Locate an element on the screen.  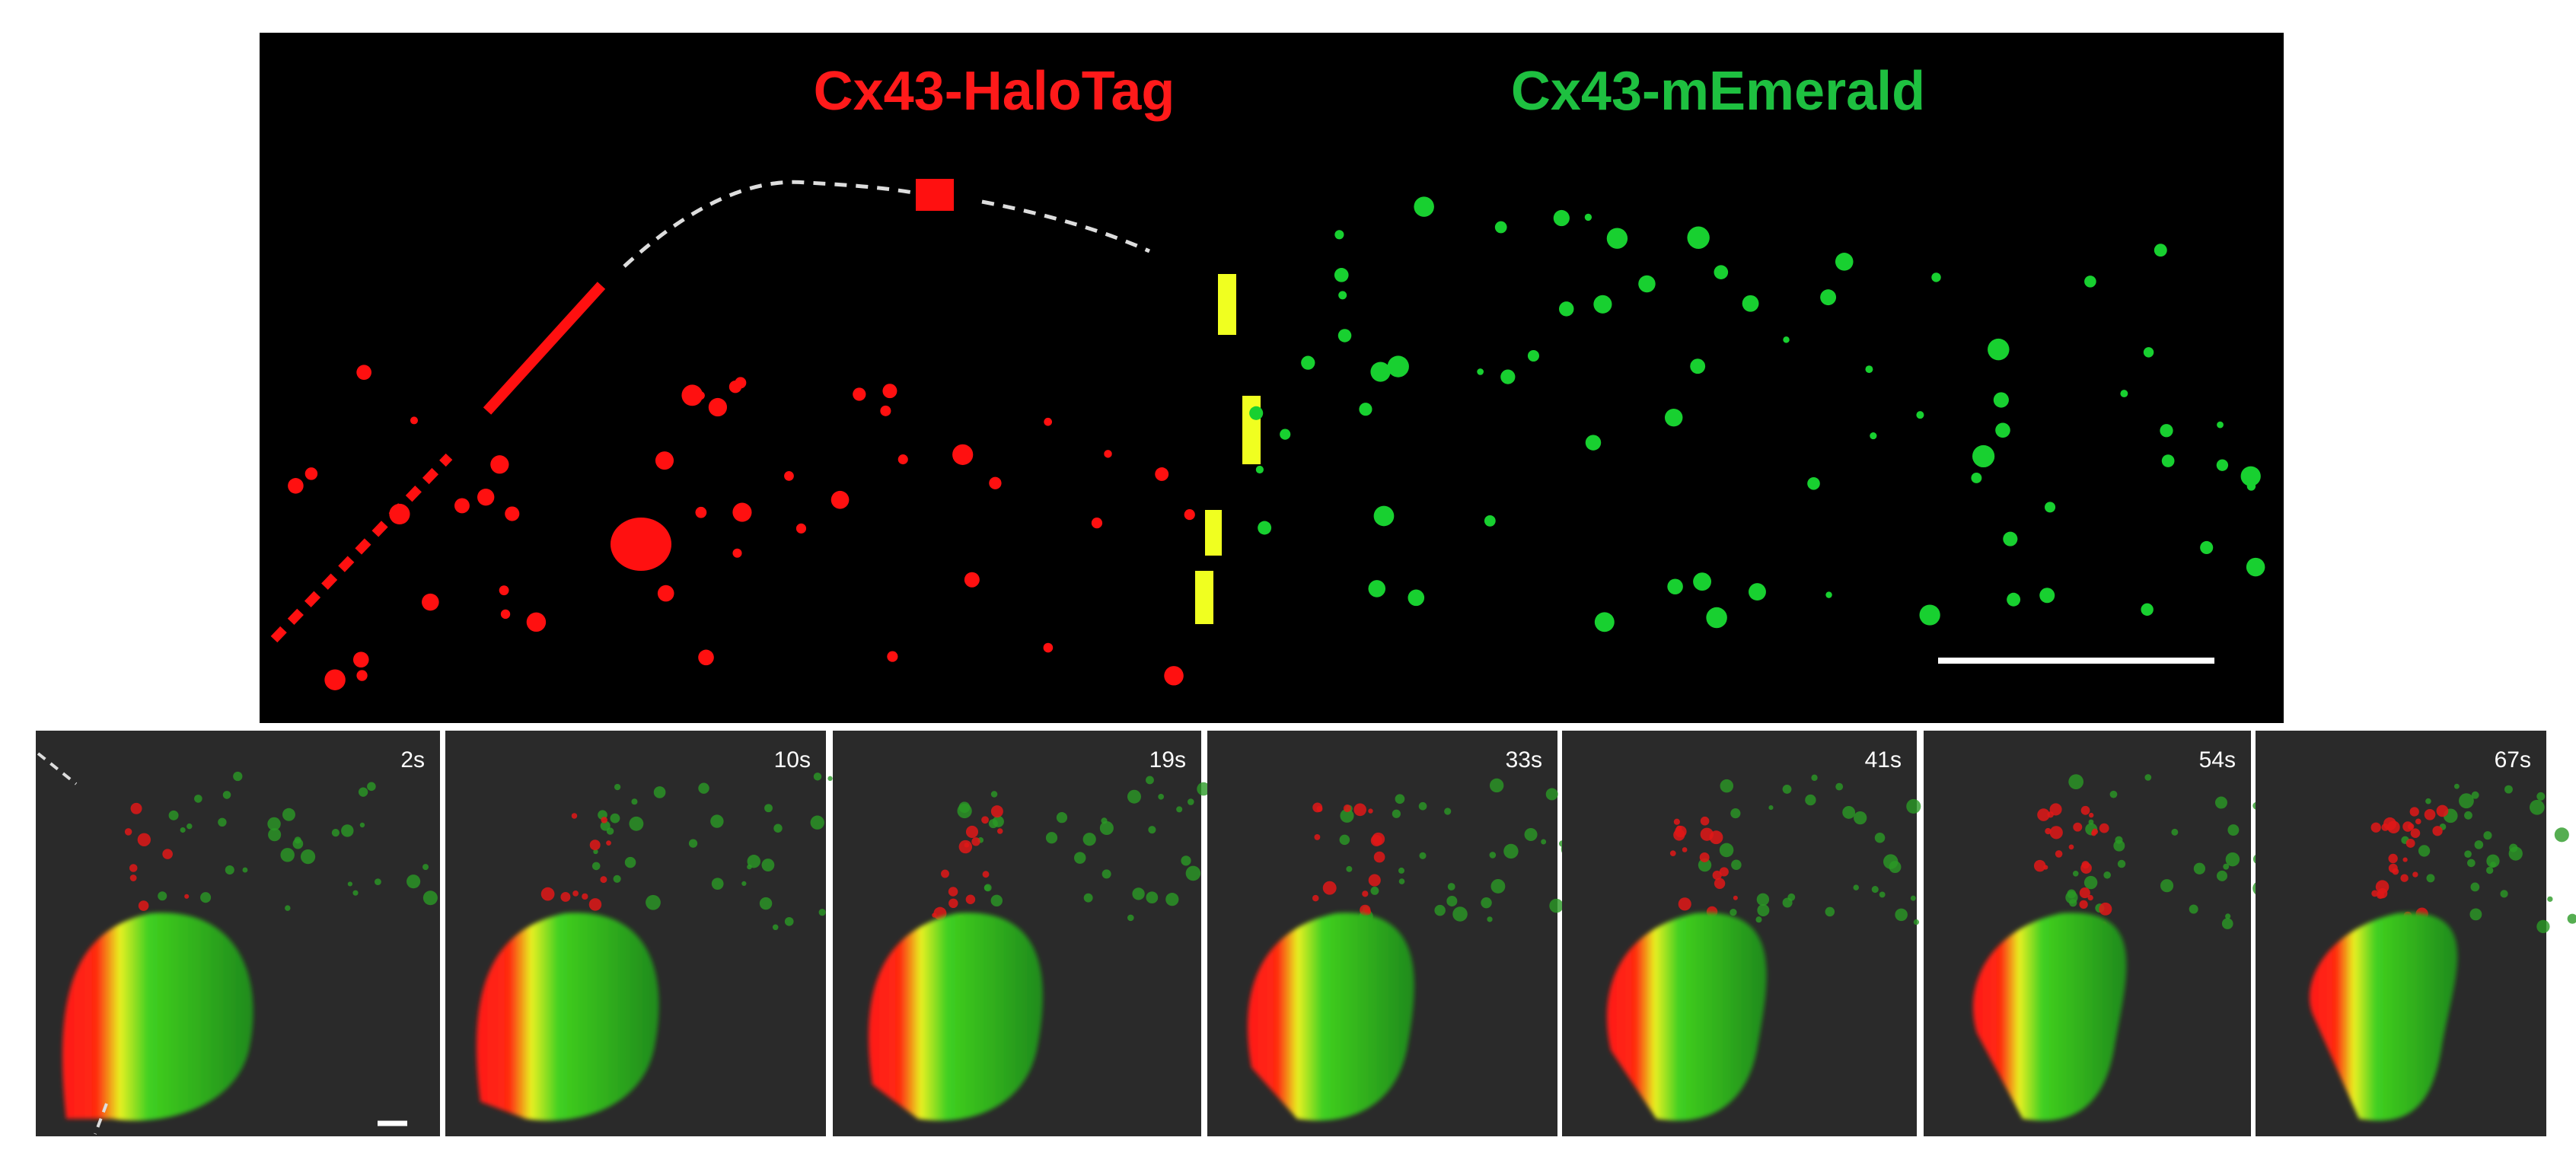
time-label: 41s is located at coordinates (1884, 760).